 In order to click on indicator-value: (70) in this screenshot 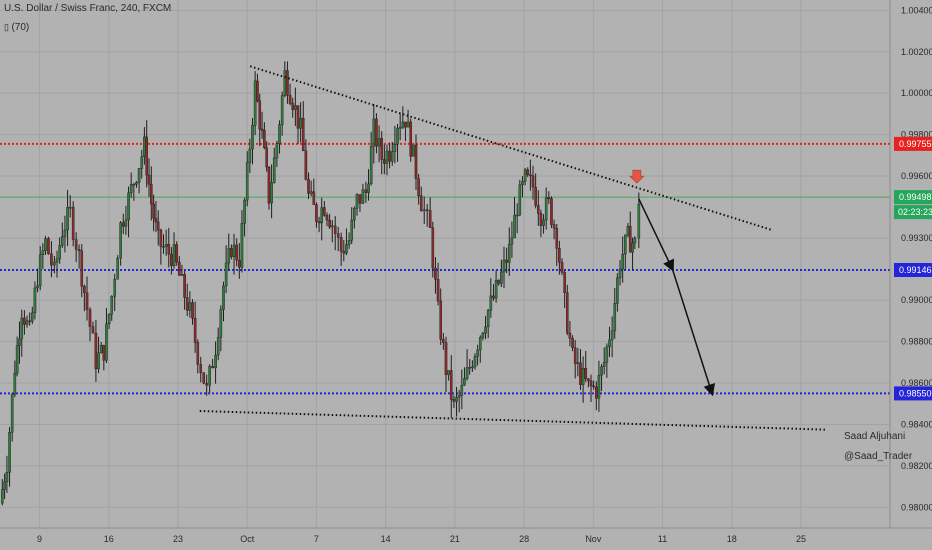, I will do `click(20, 27)`.